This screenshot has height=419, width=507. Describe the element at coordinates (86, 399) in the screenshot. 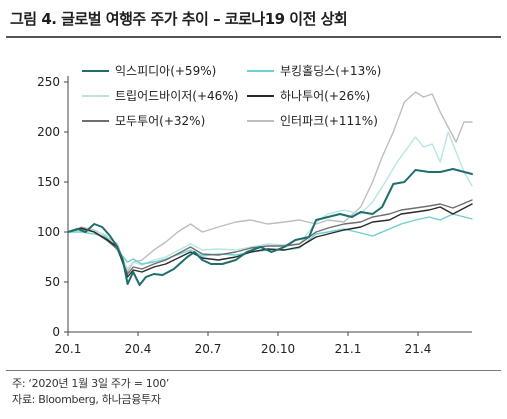

I see `source-note: 자료: Bloomberg, 하나금융투자` at that location.